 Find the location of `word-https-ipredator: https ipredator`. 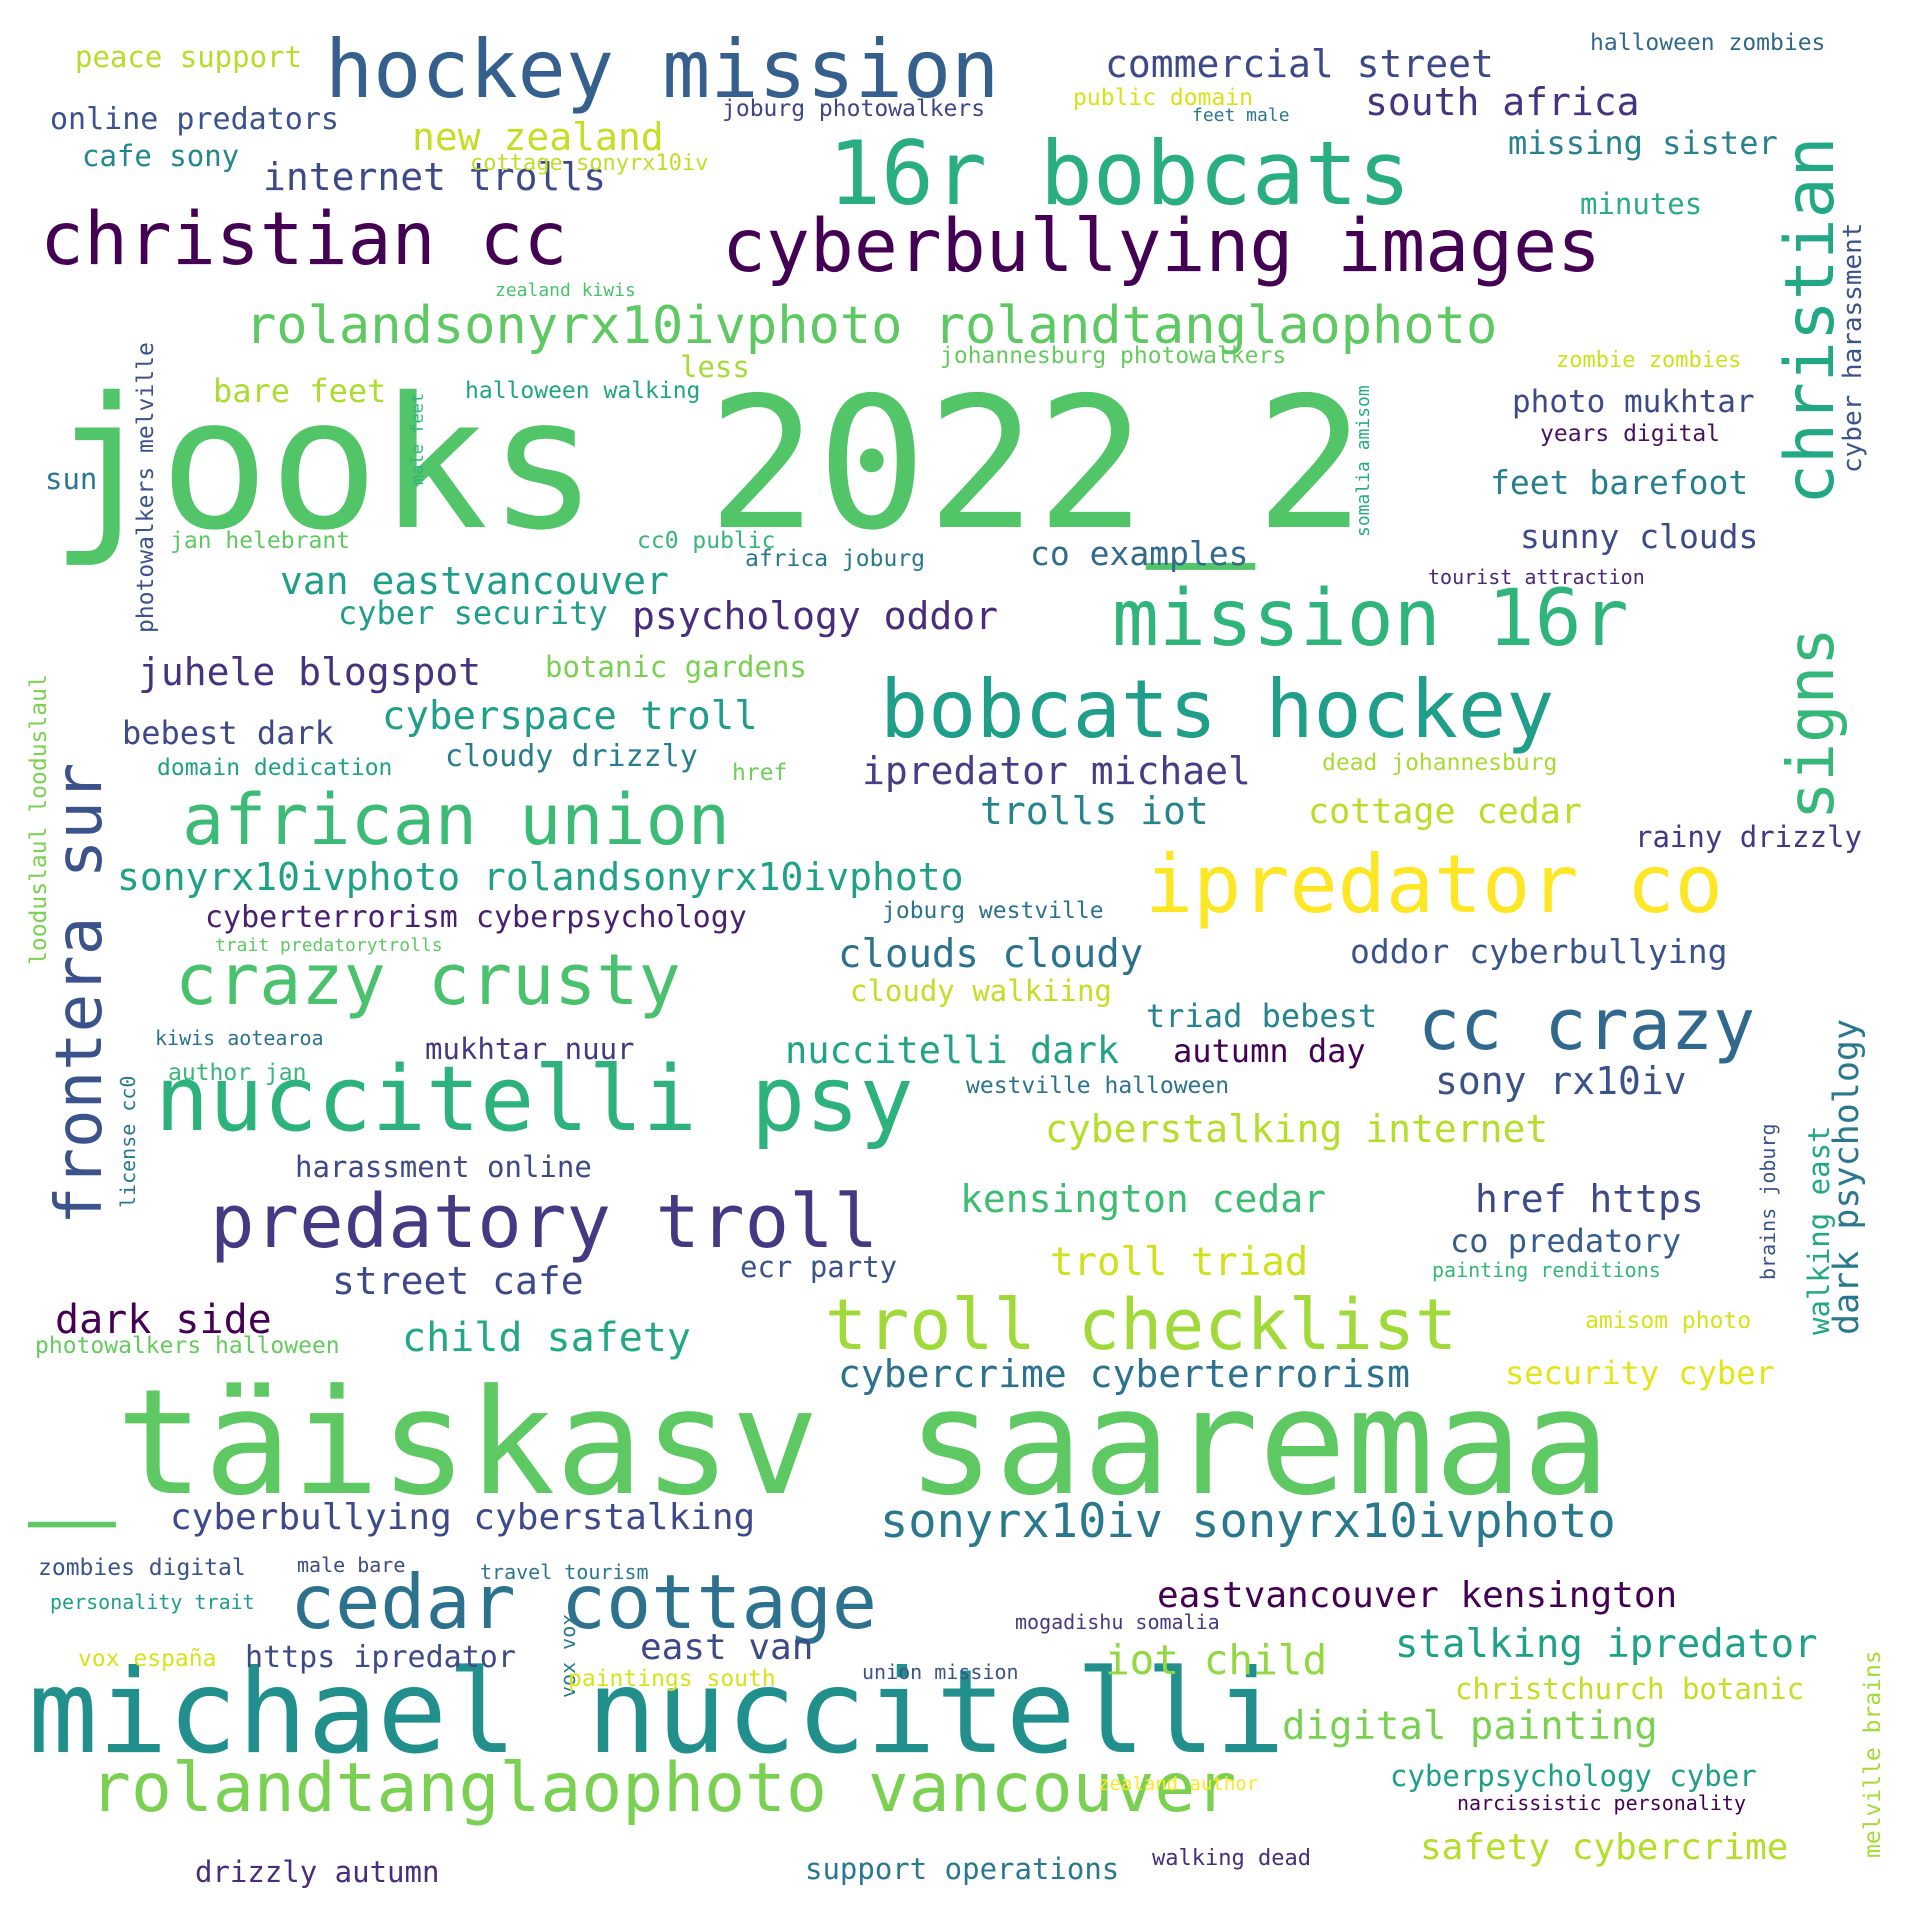

word-https-ipredator: https ipredator is located at coordinates (380, 1657).